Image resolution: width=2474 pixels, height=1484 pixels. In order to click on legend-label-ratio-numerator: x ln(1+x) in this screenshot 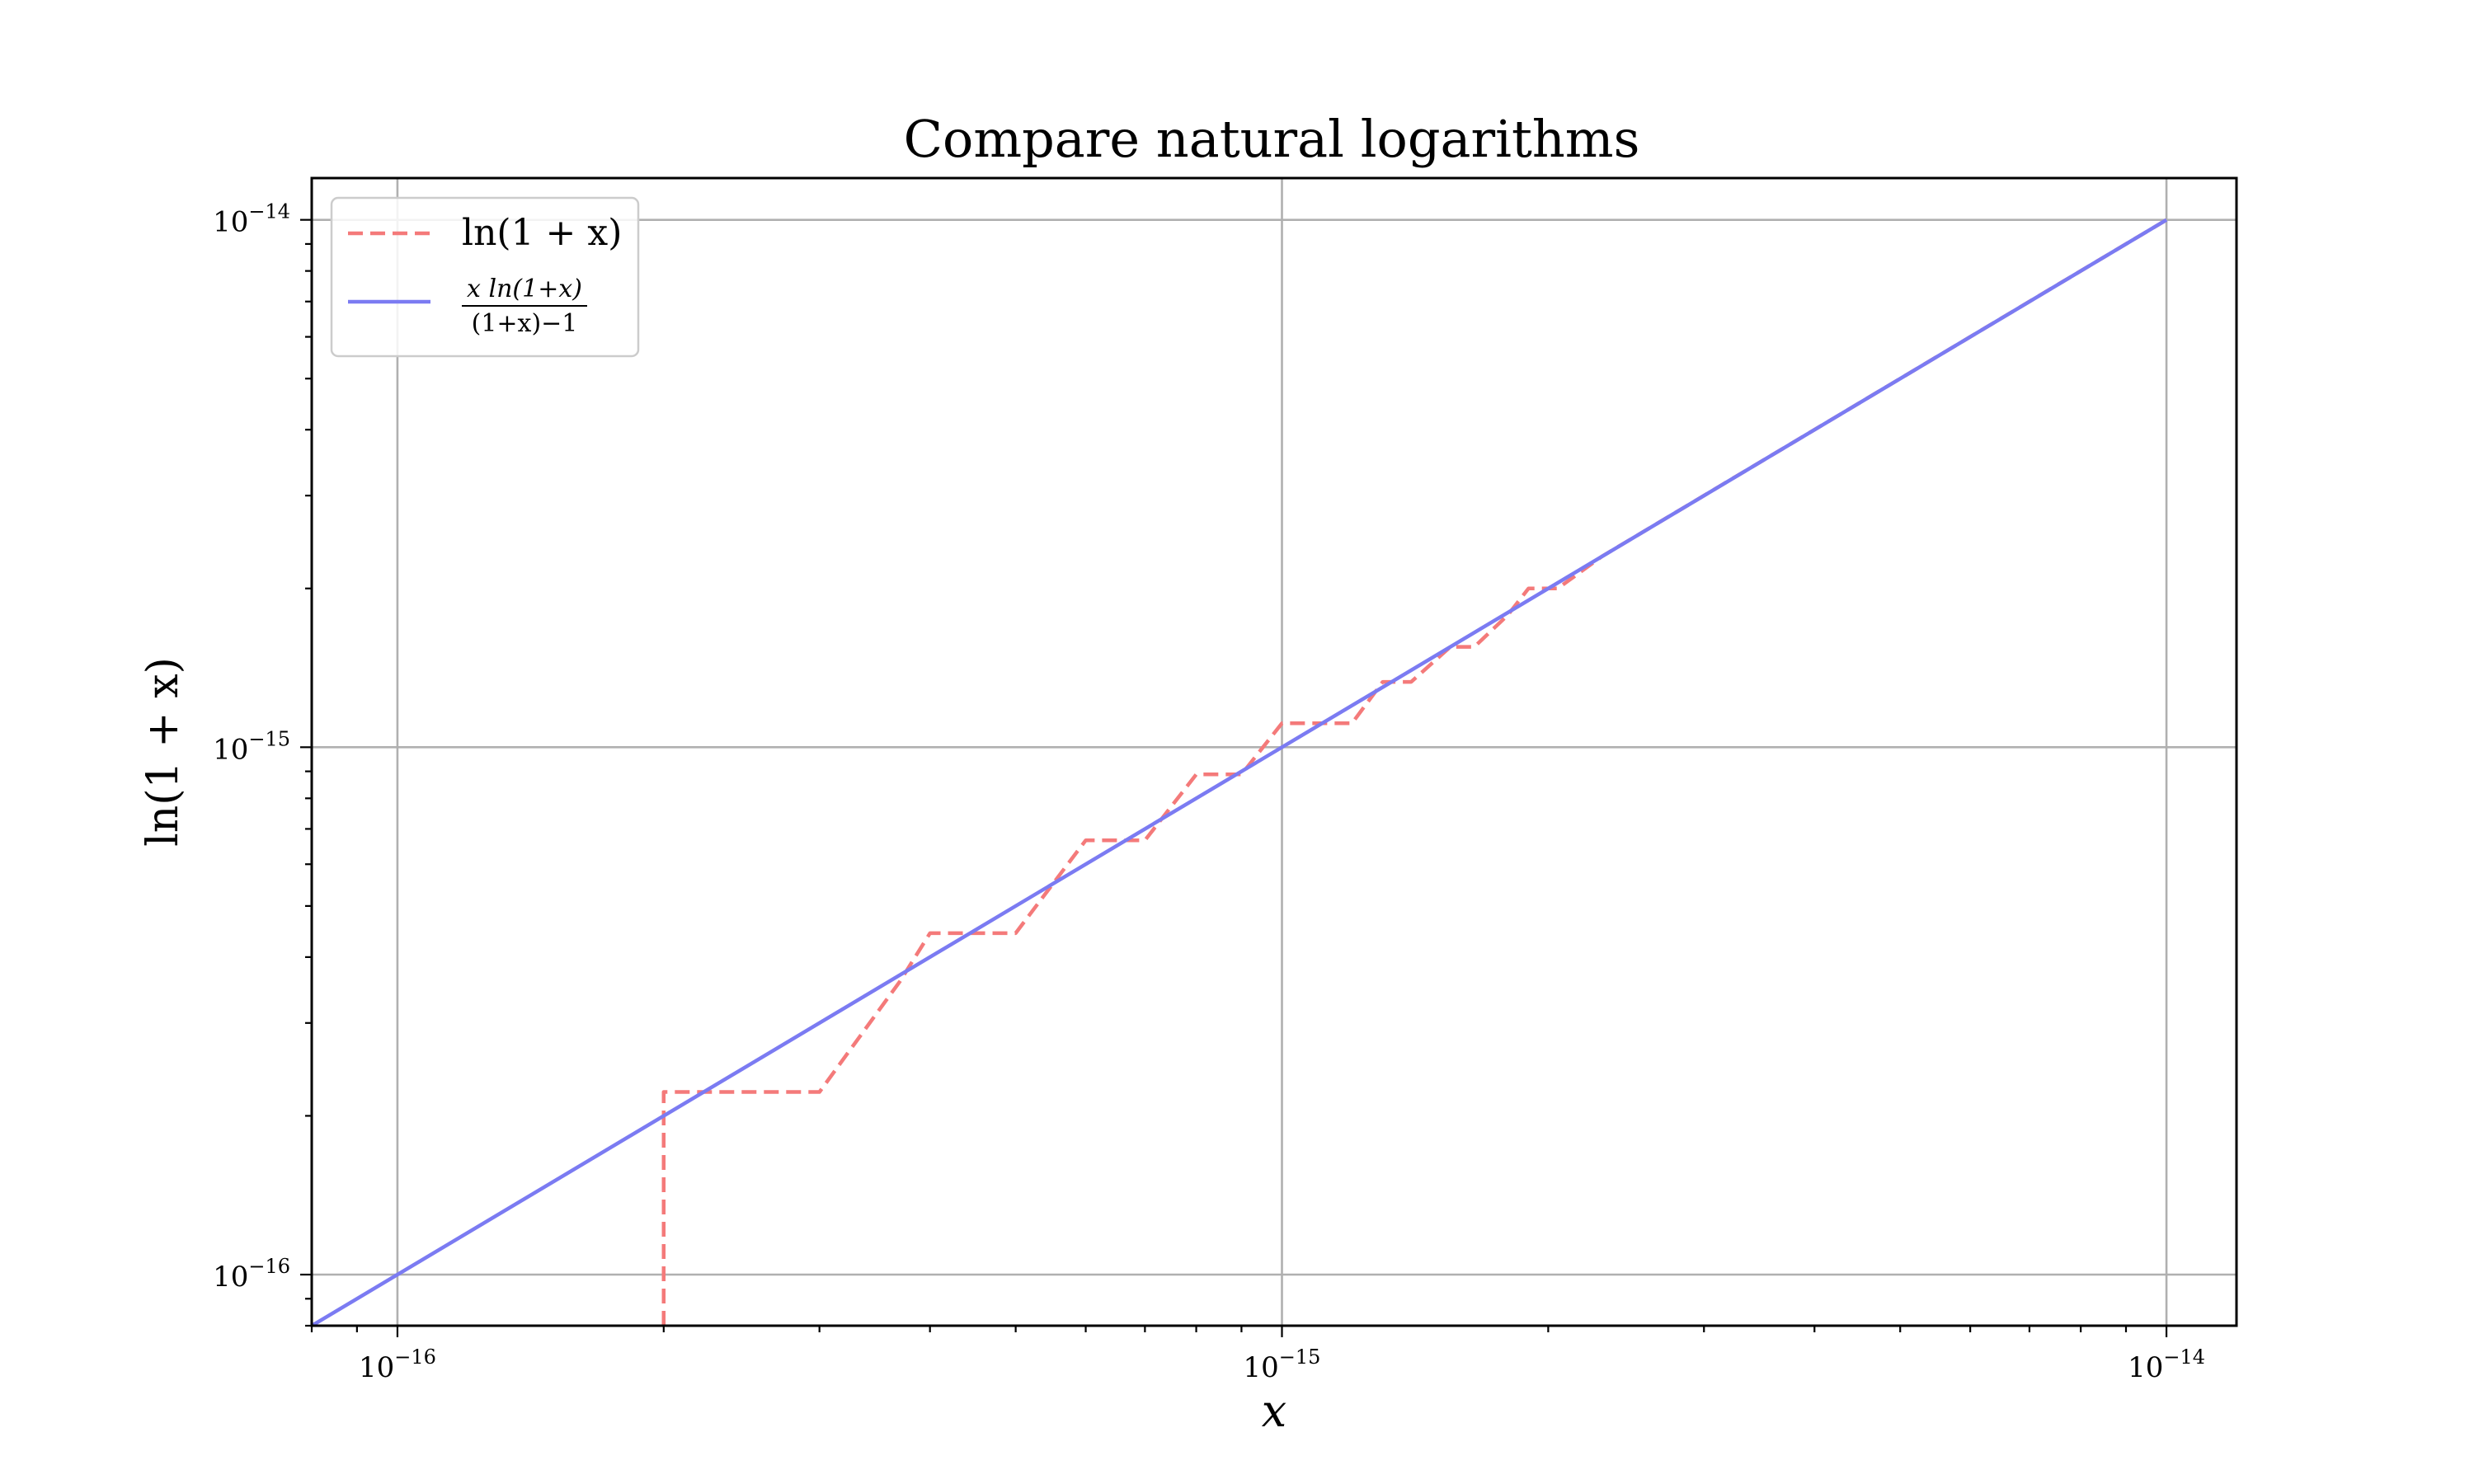, I will do `click(524, 289)`.